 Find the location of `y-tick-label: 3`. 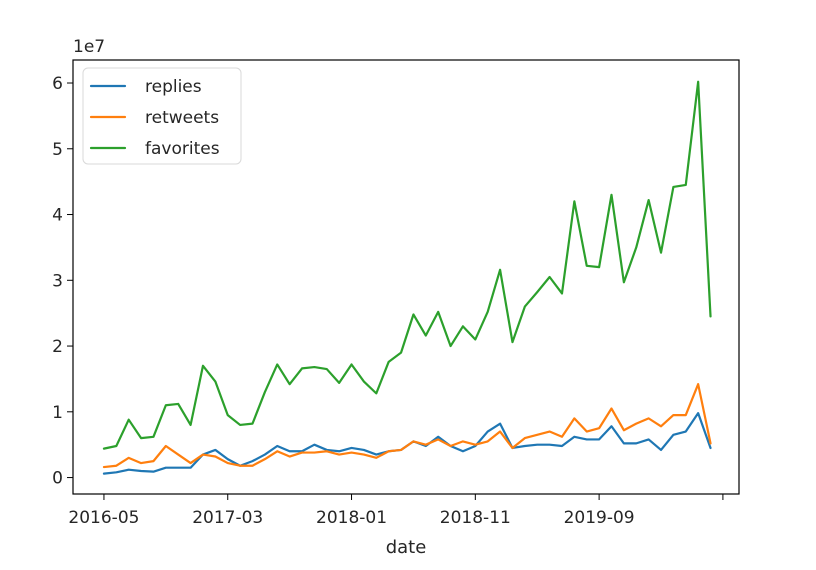

y-tick-label: 3 is located at coordinates (57, 281).